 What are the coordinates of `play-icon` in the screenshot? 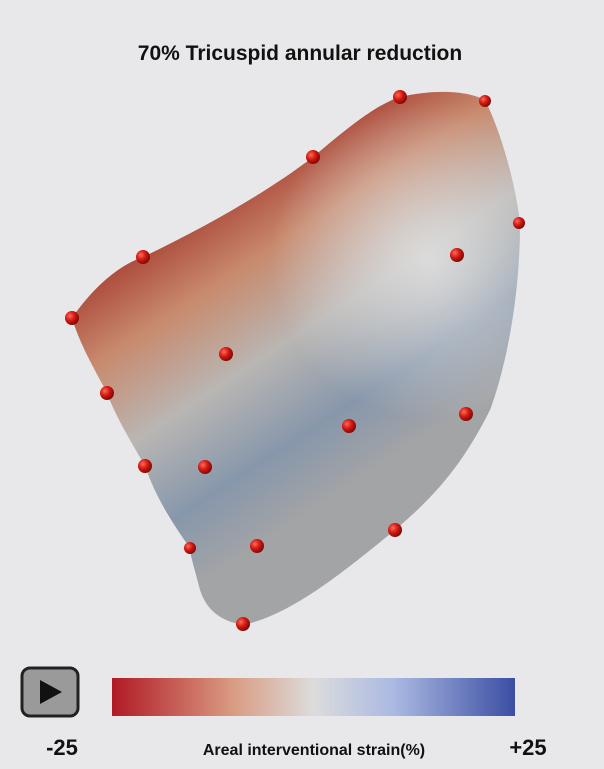 It's located at (51, 692).